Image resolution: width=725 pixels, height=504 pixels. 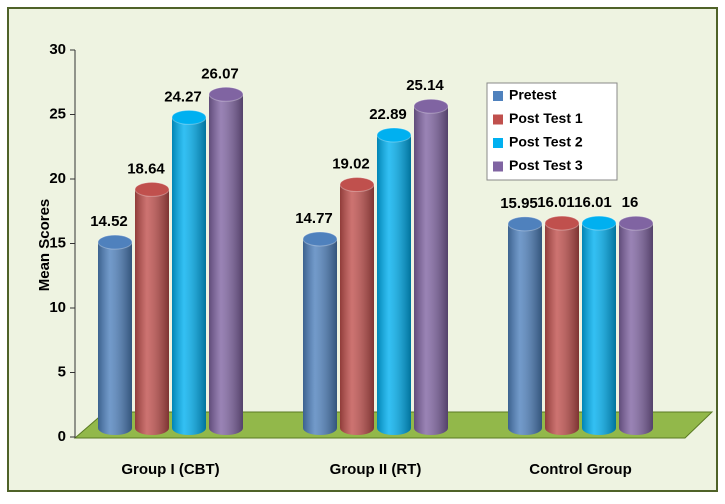 What do you see at coordinates (519, 203) in the screenshot?
I see `data-label: 15.95` at bounding box center [519, 203].